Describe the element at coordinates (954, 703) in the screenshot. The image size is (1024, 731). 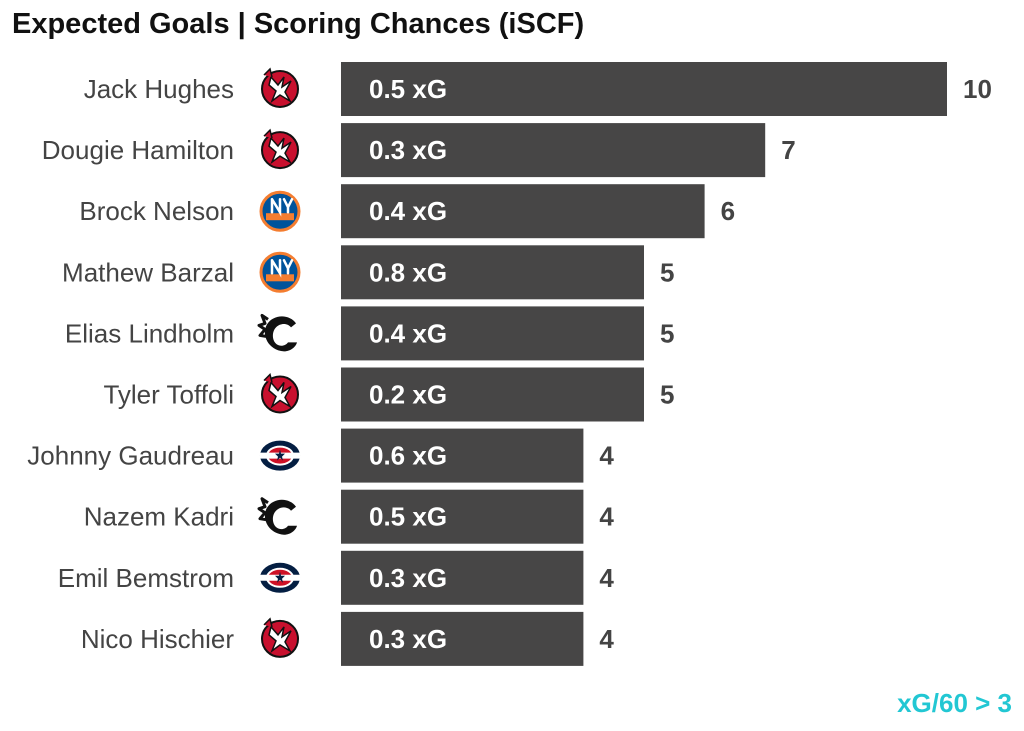
I see `footnote: xG/60 > 3` at that location.